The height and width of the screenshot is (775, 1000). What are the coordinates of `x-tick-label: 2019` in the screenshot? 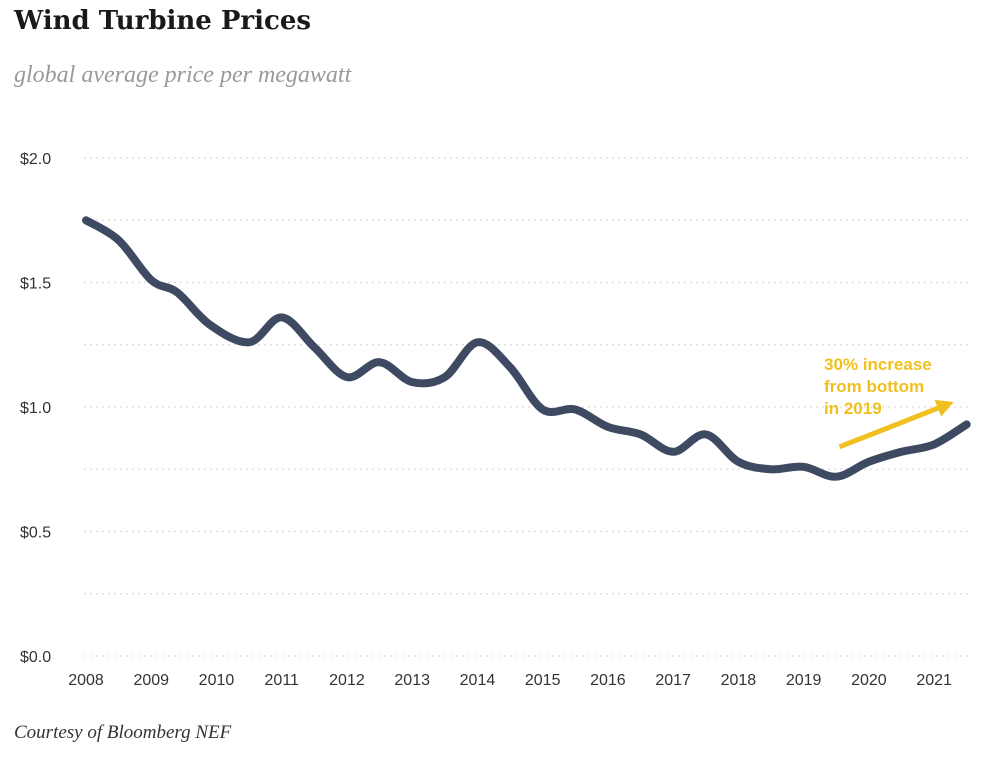 It's located at (804, 680).